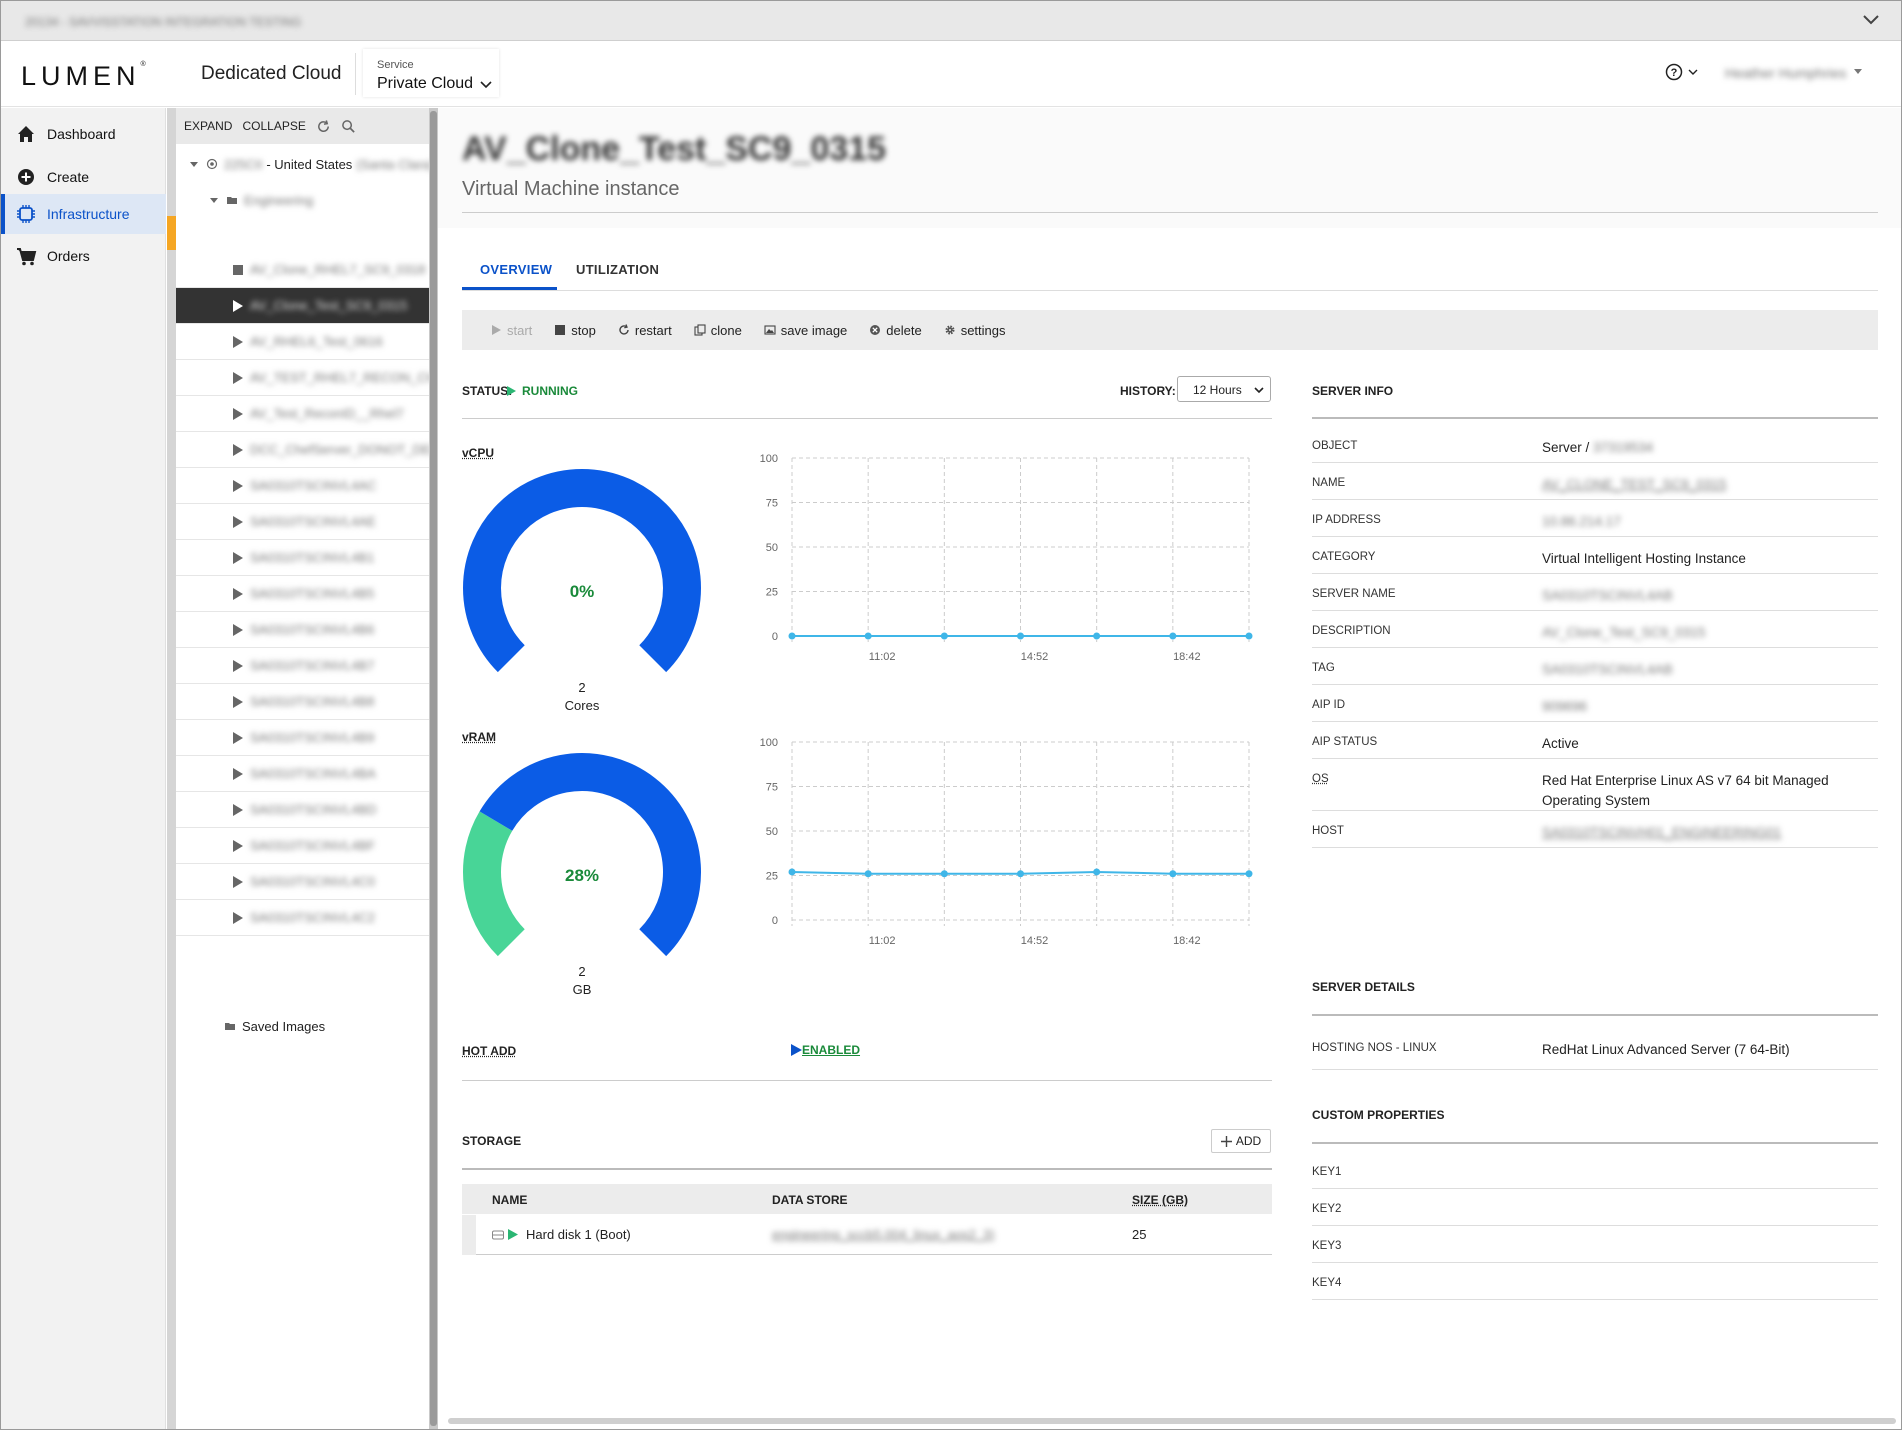 The height and width of the screenshot is (1430, 1902). What do you see at coordinates (313, 773) in the screenshot?
I see `tree-item-label: SA0310TSCINVL4BA` at bounding box center [313, 773].